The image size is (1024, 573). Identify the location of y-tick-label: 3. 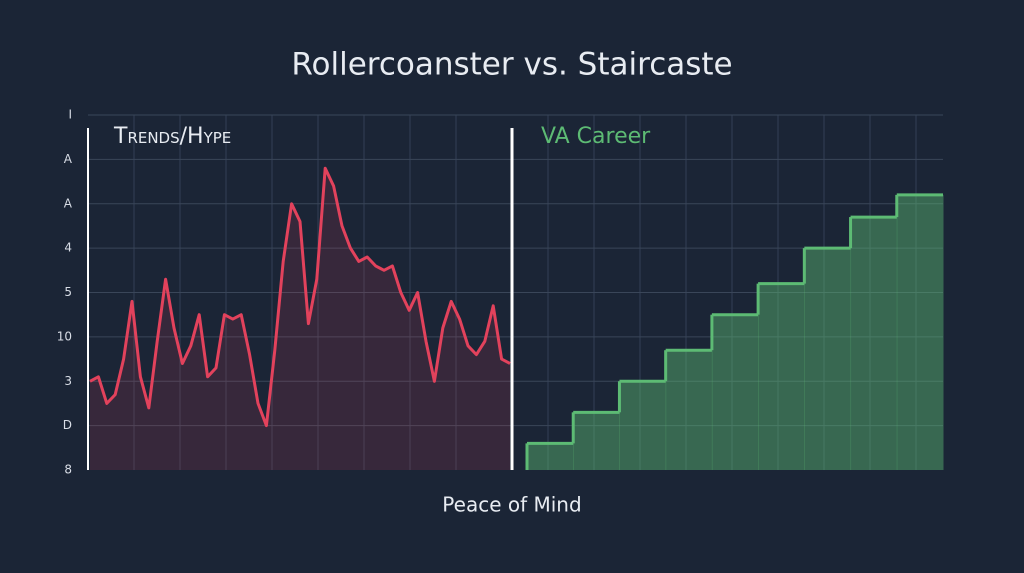
(68, 381).